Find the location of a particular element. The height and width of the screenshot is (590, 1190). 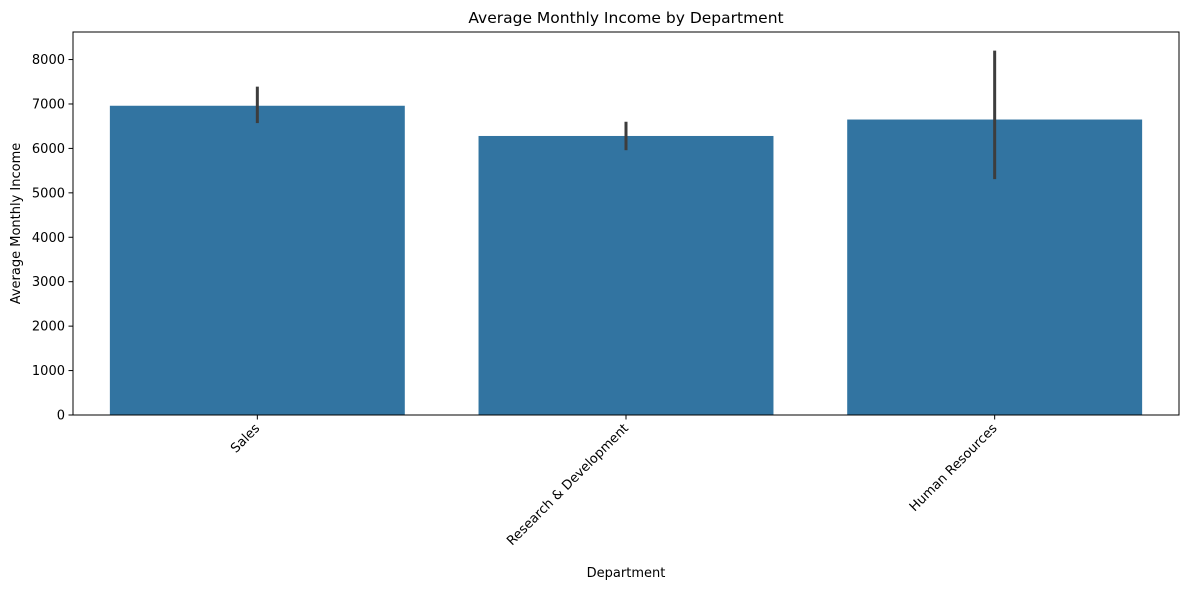

y-tick-label: 4000 is located at coordinates (48, 238).